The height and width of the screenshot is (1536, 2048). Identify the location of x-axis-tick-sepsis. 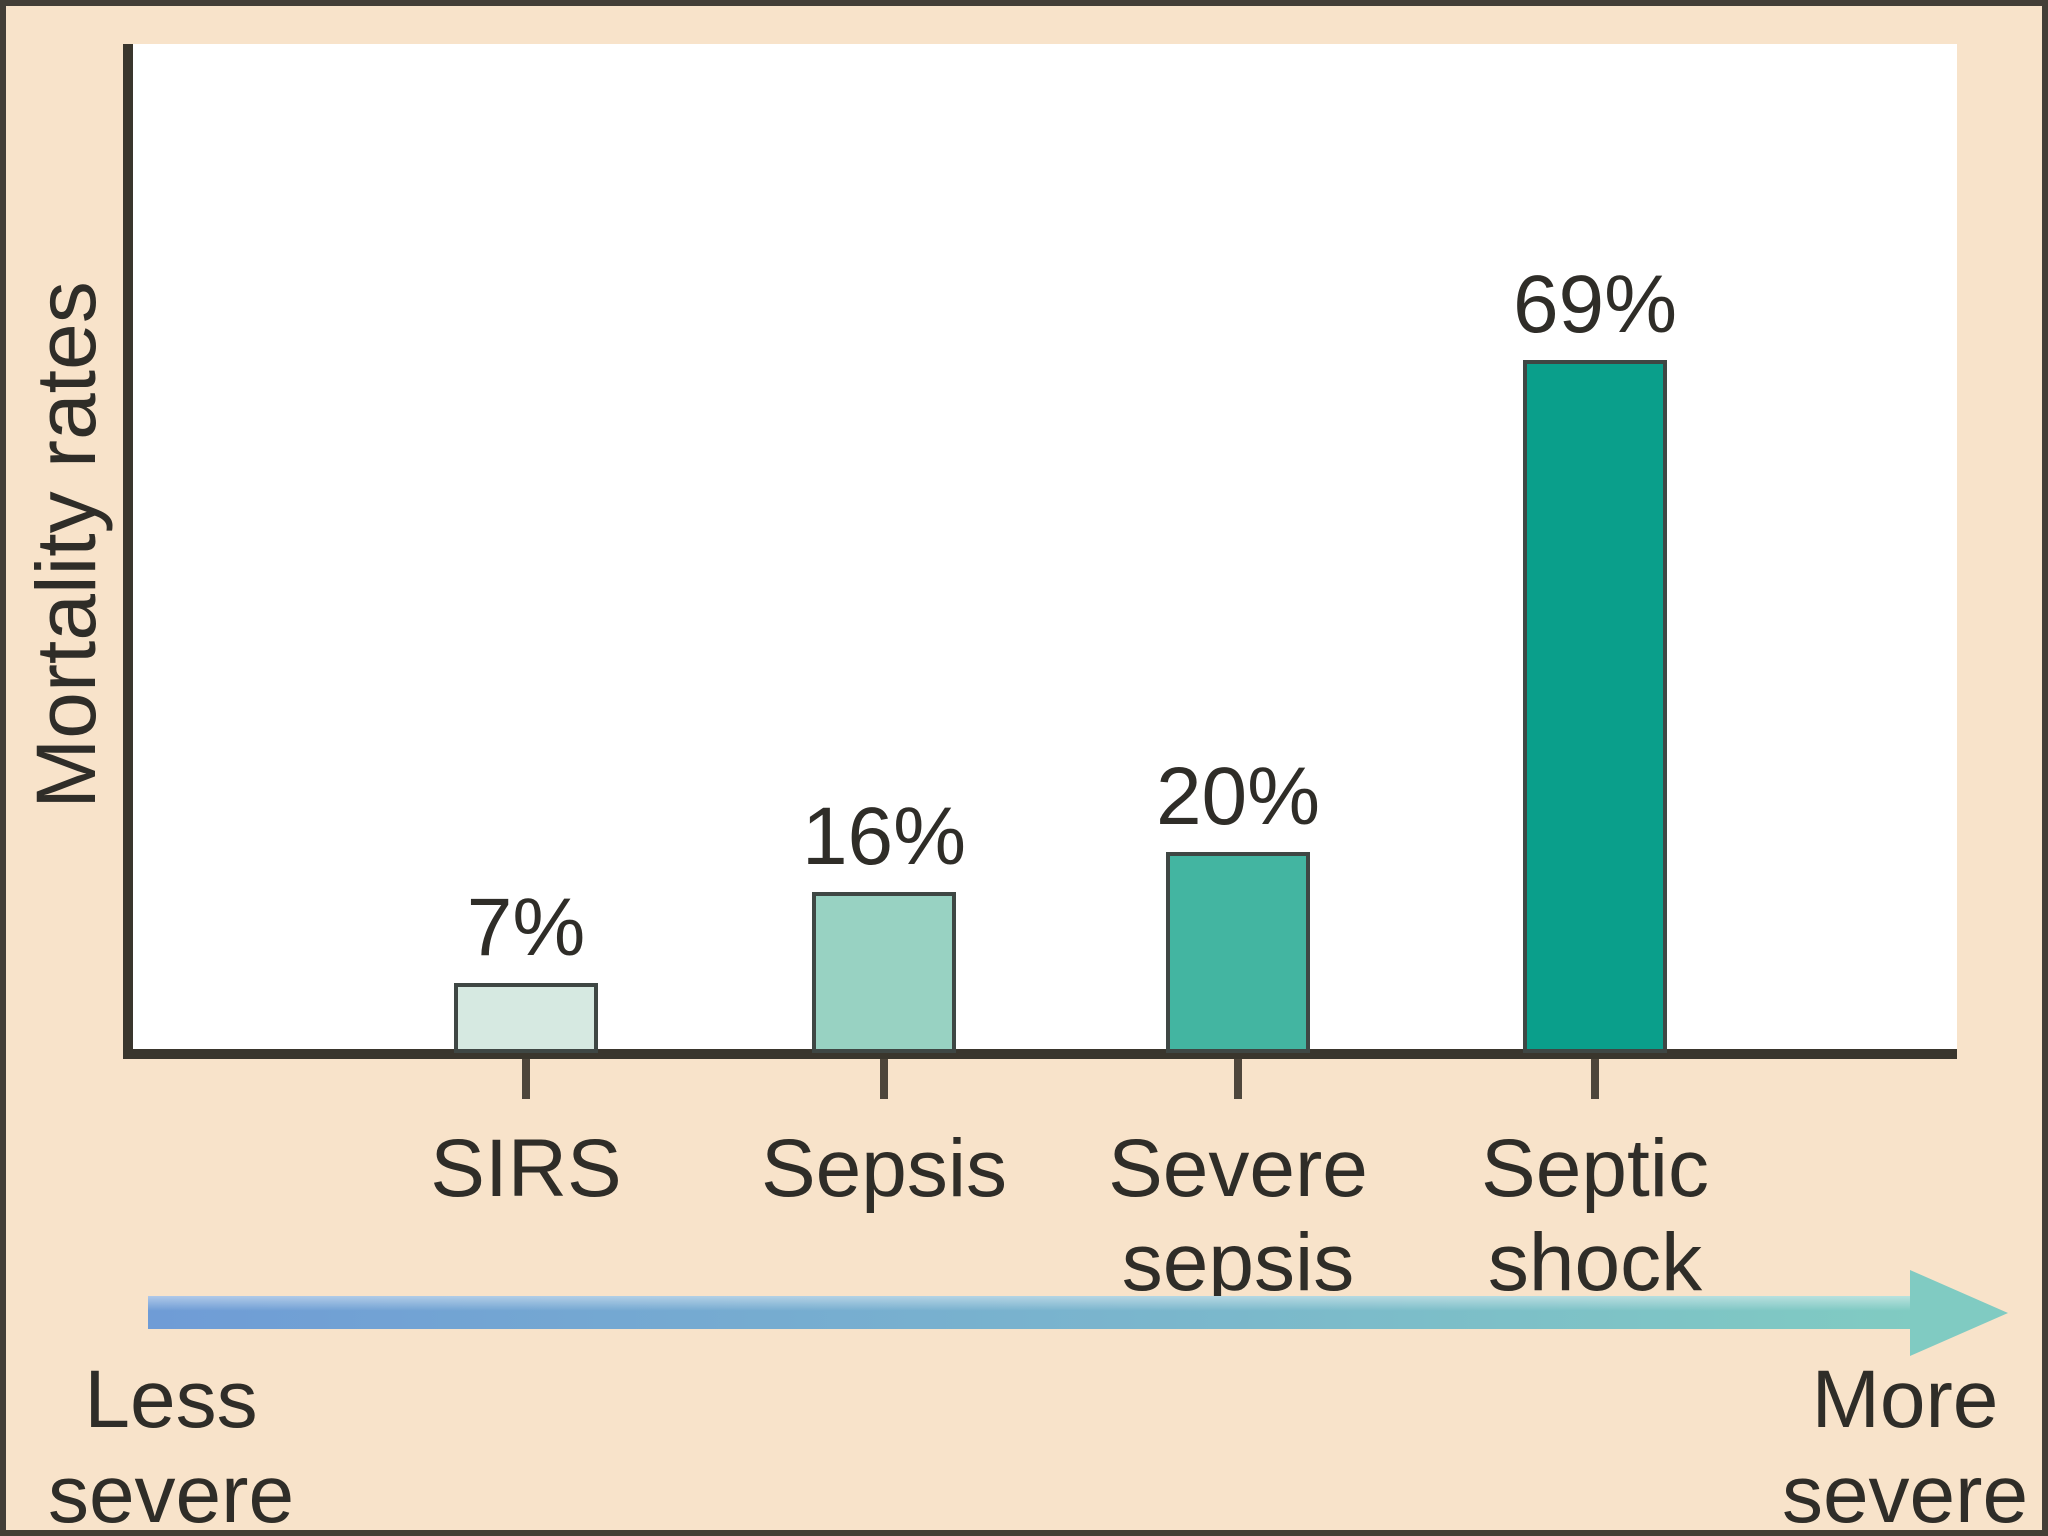
(884, 1079).